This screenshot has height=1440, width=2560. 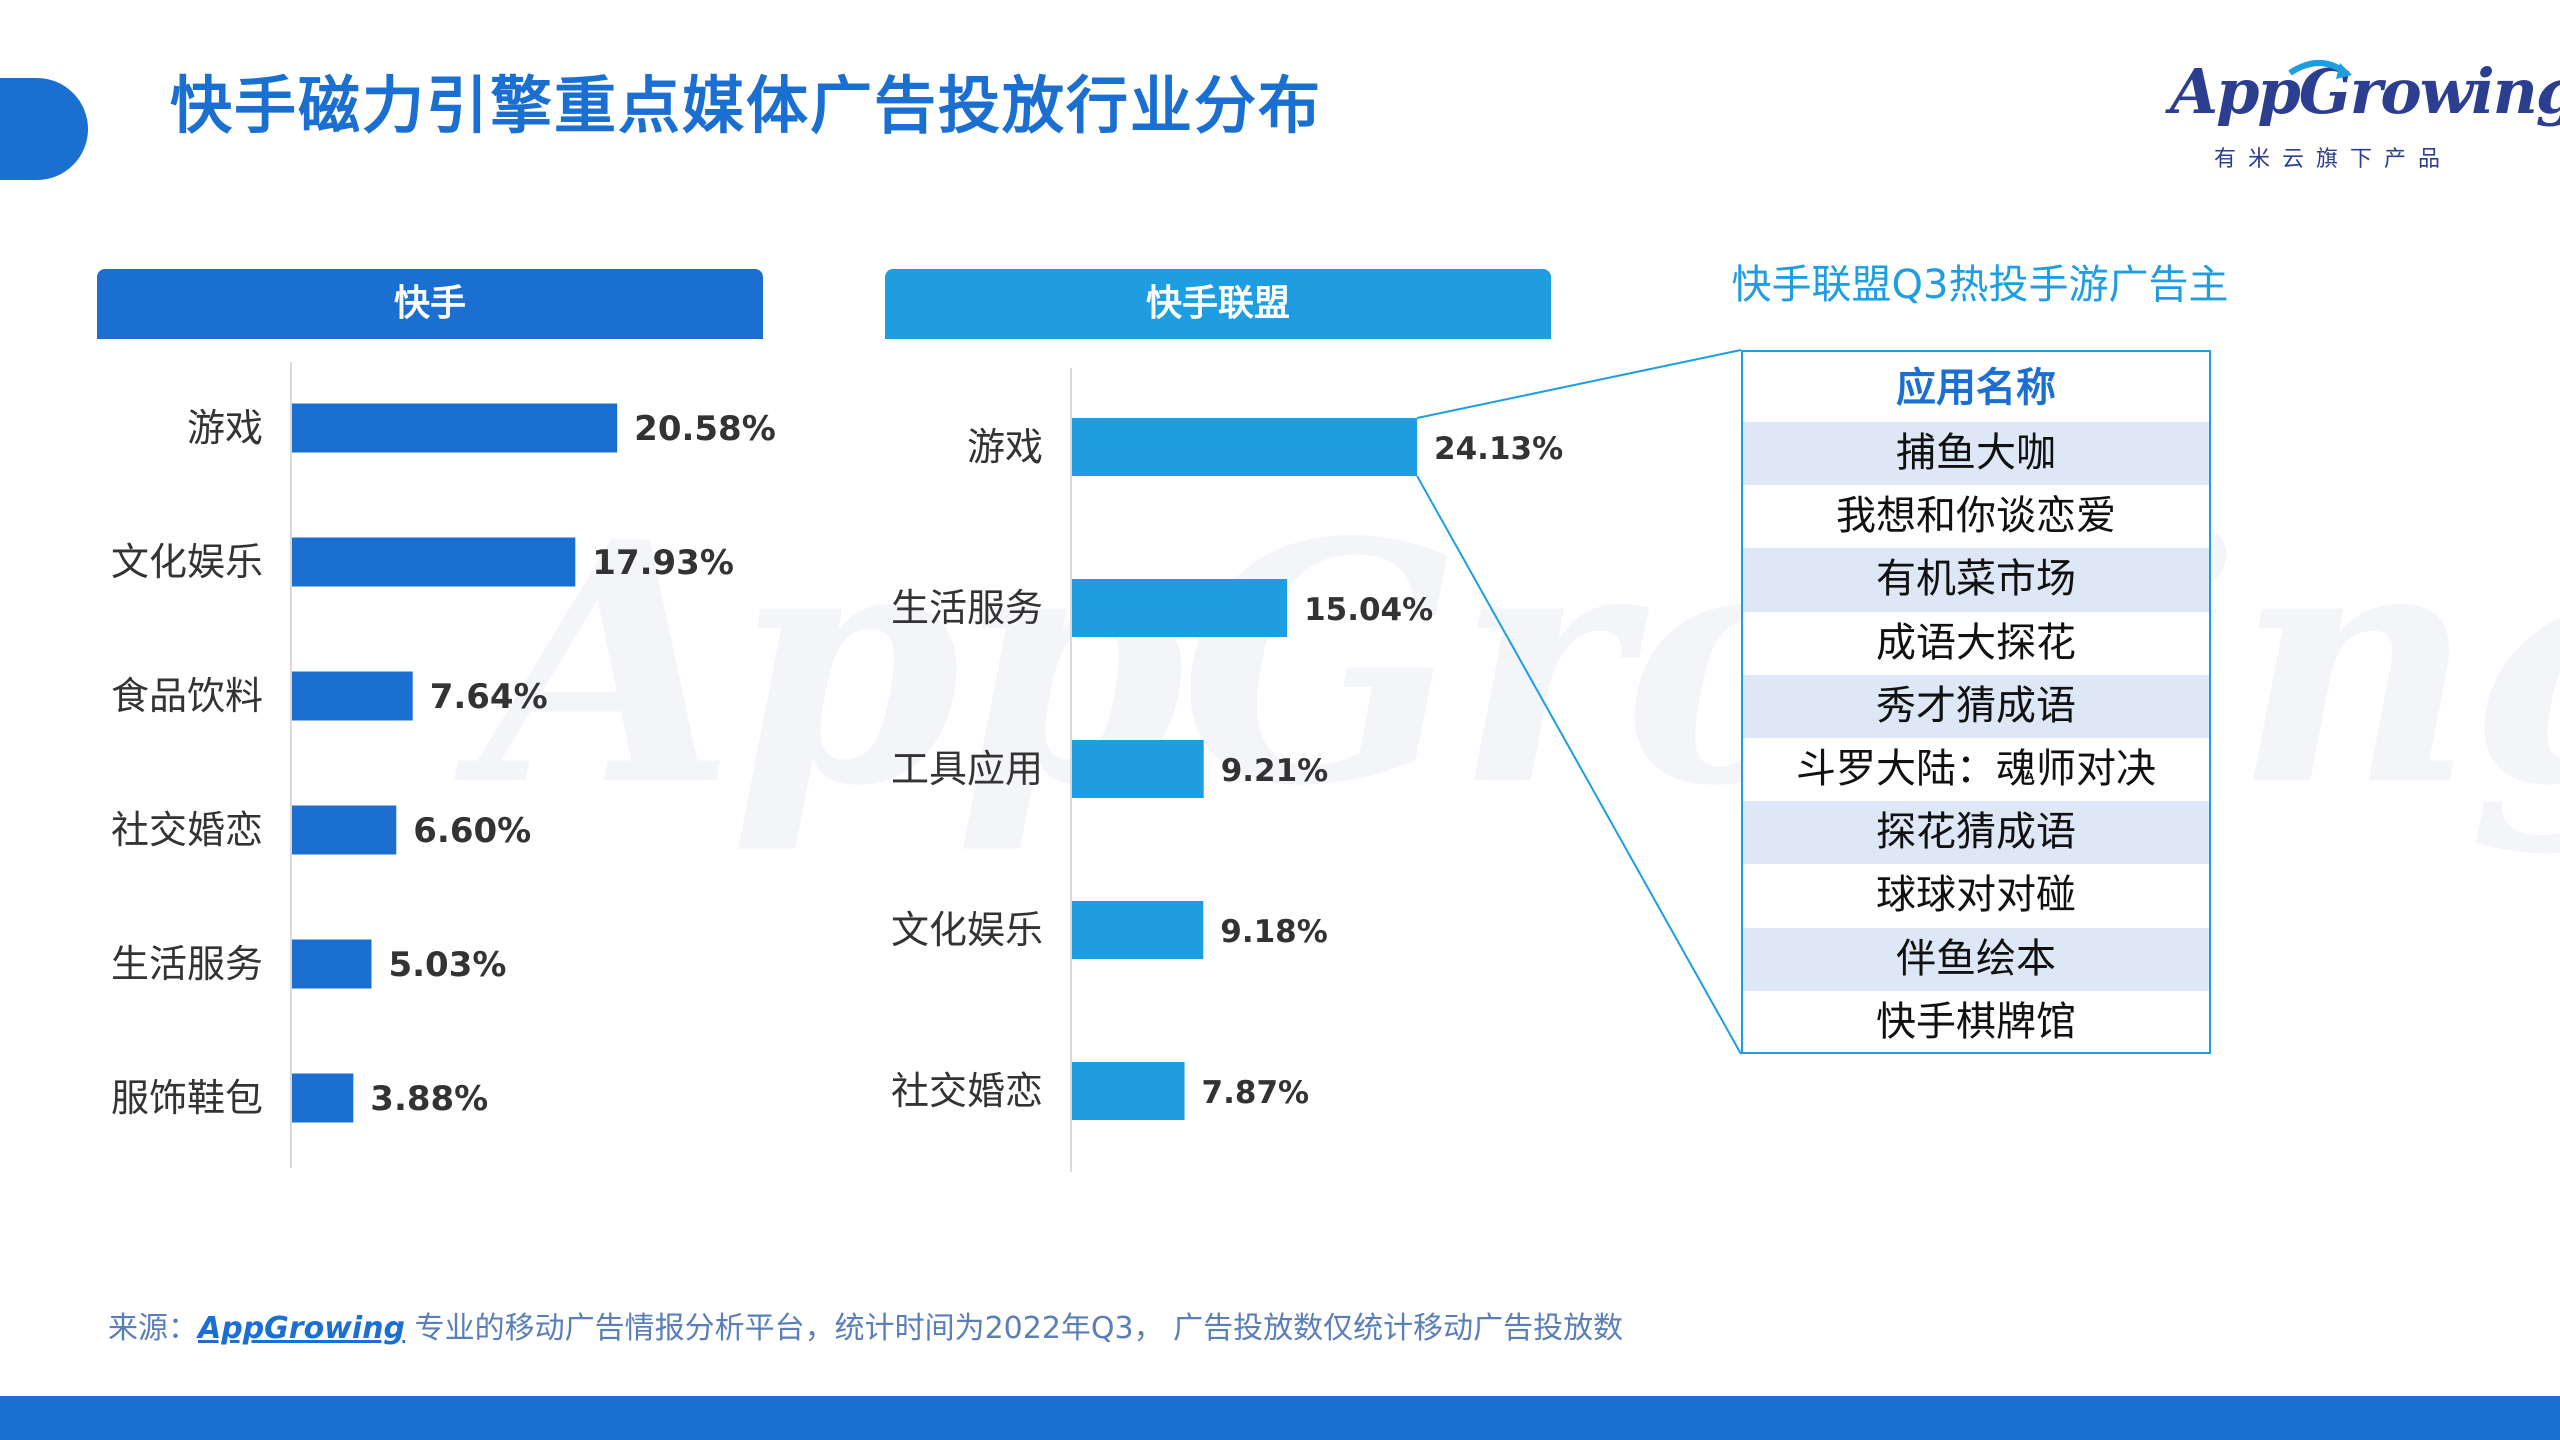 I want to click on value-label: 20.58%, so click(x=705, y=429).